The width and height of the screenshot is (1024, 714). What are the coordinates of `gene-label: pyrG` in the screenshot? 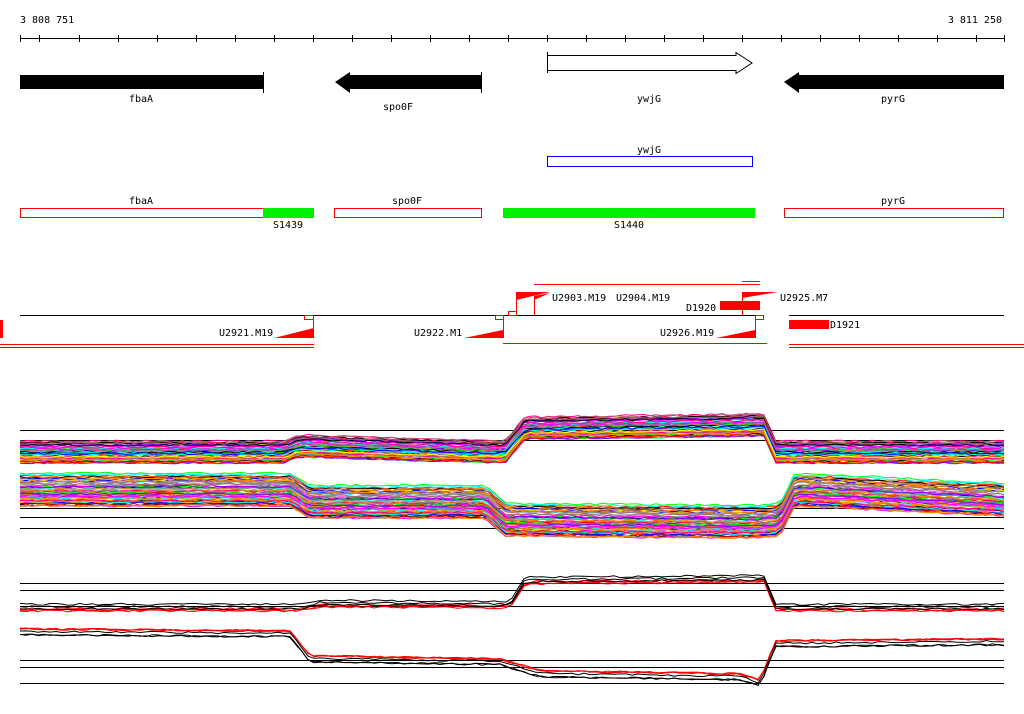 It's located at (893, 99).